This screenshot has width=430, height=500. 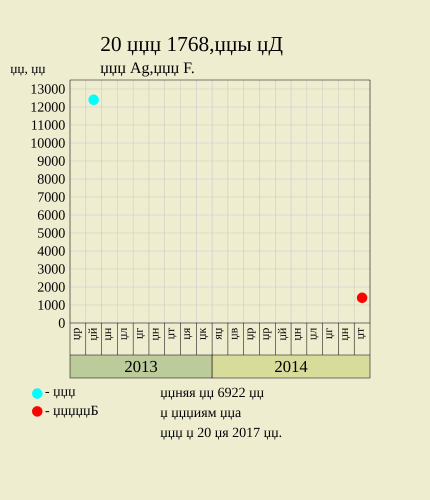 I want to click on y-tick-label: 9000, so click(x=51, y=161).